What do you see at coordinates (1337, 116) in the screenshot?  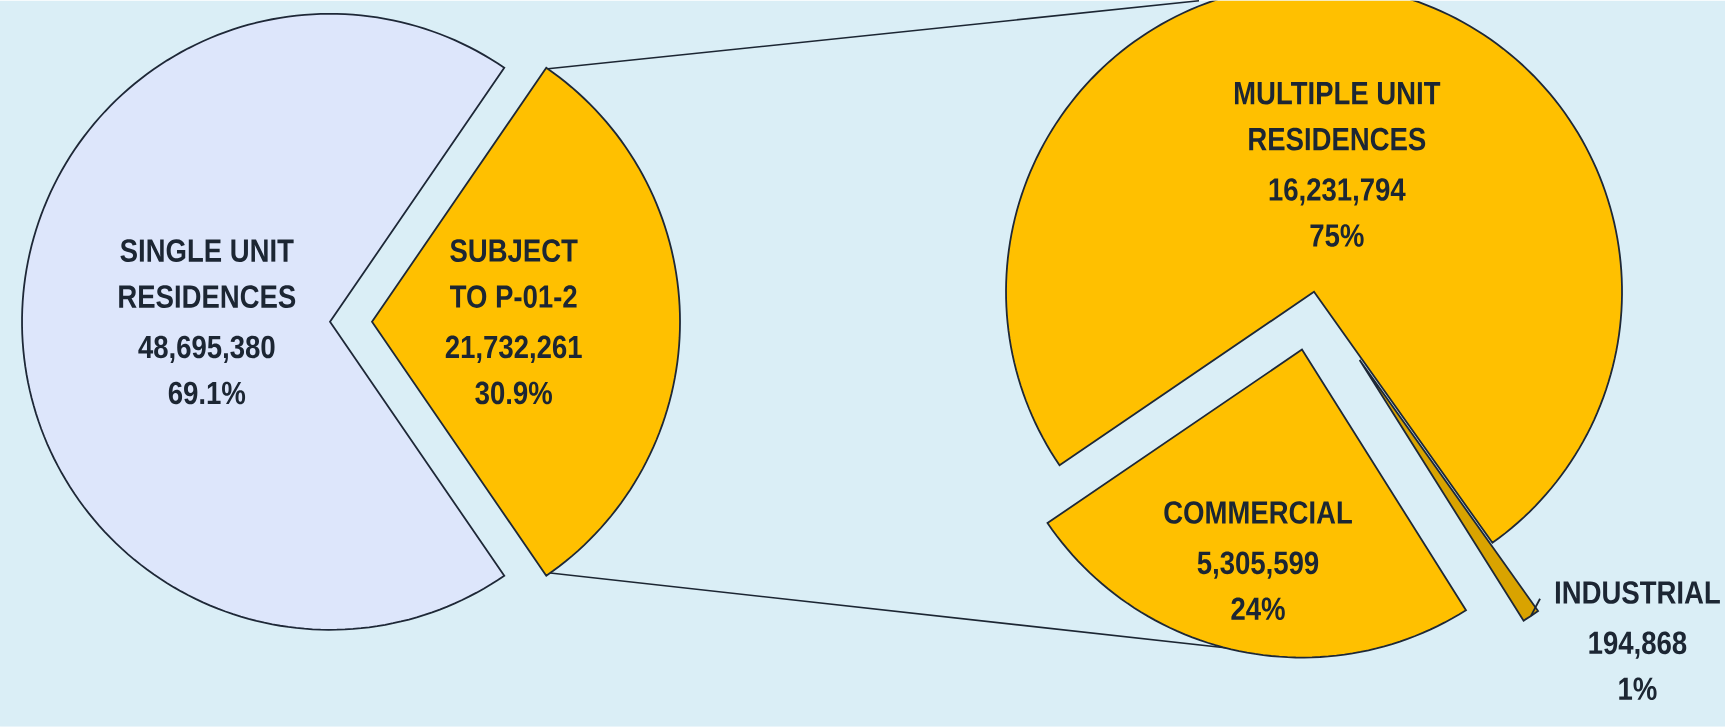 I see `slice-label: MULTIPLE UNIT RESIDENCES` at bounding box center [1337, 116].